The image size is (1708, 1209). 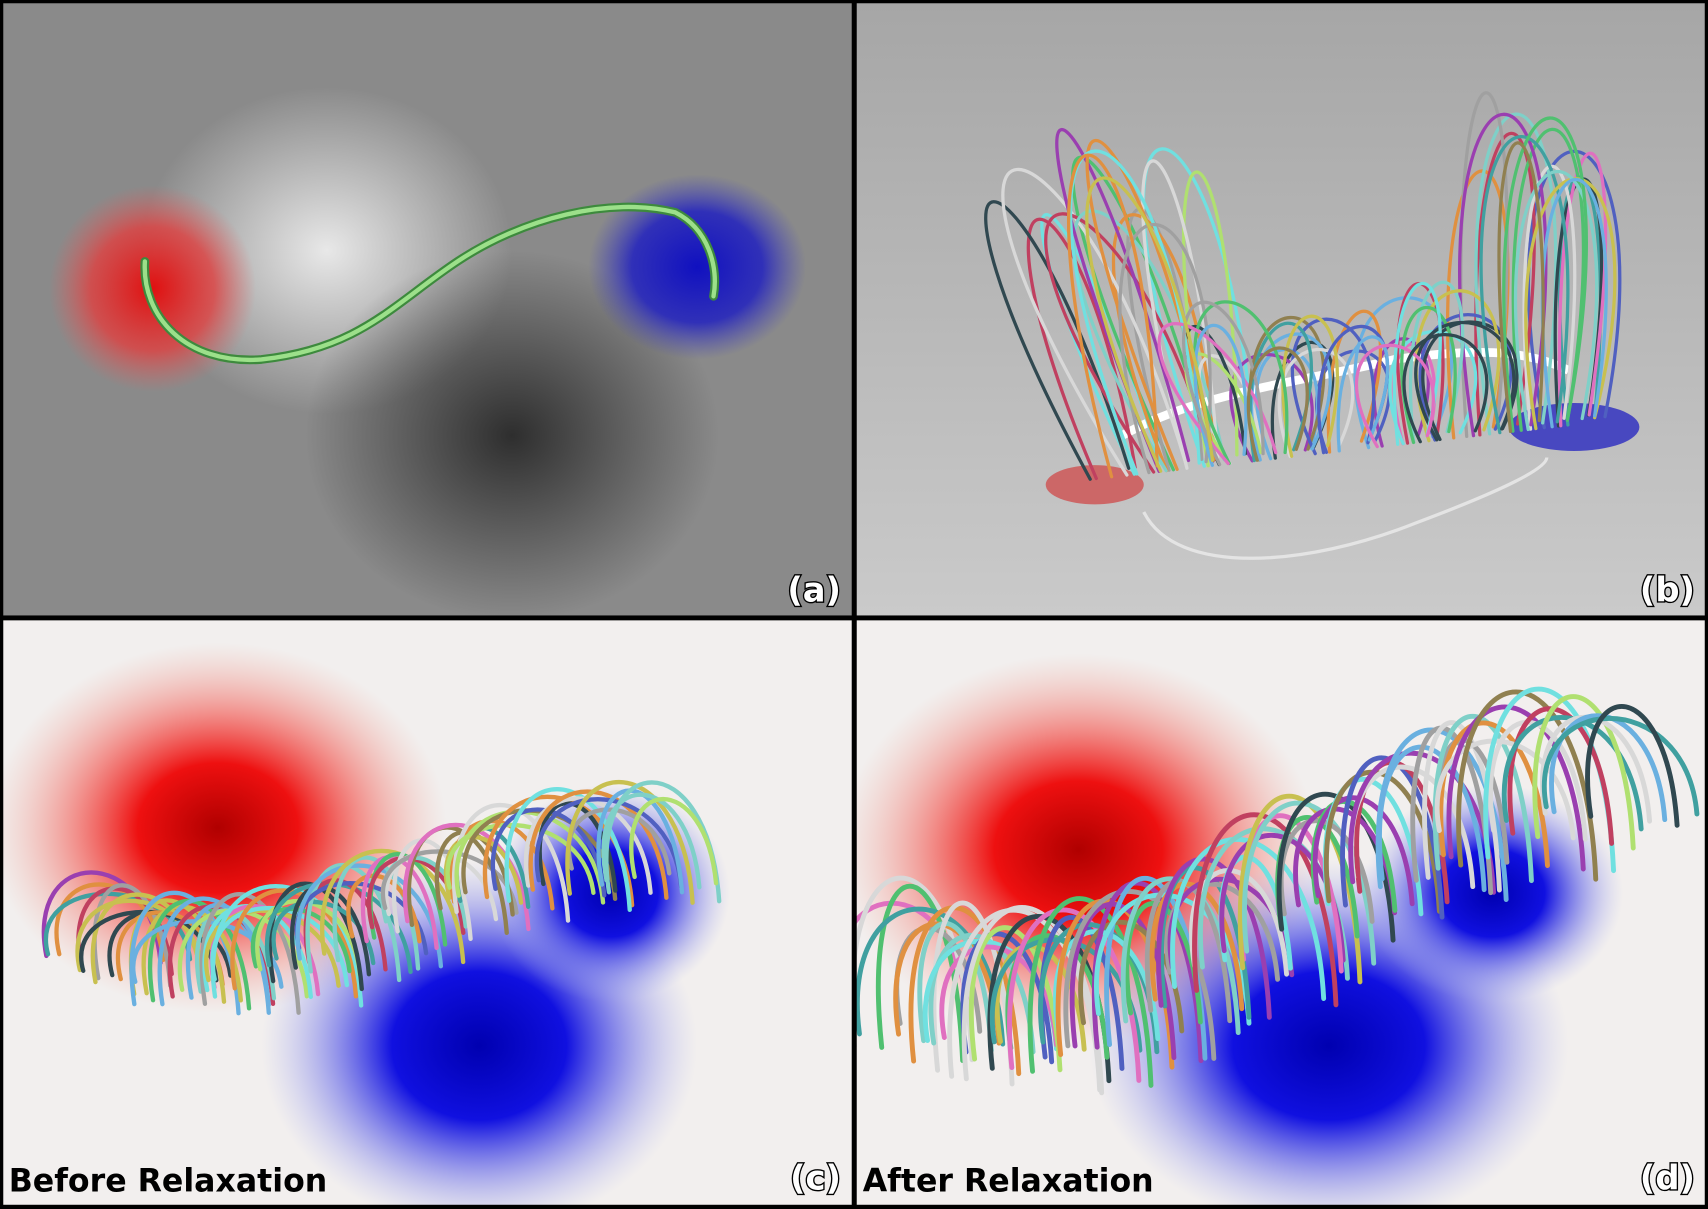 What do you see at coordinates (512, 433) in the screenshot?
I see `shade` at bounding box center [512, 433].